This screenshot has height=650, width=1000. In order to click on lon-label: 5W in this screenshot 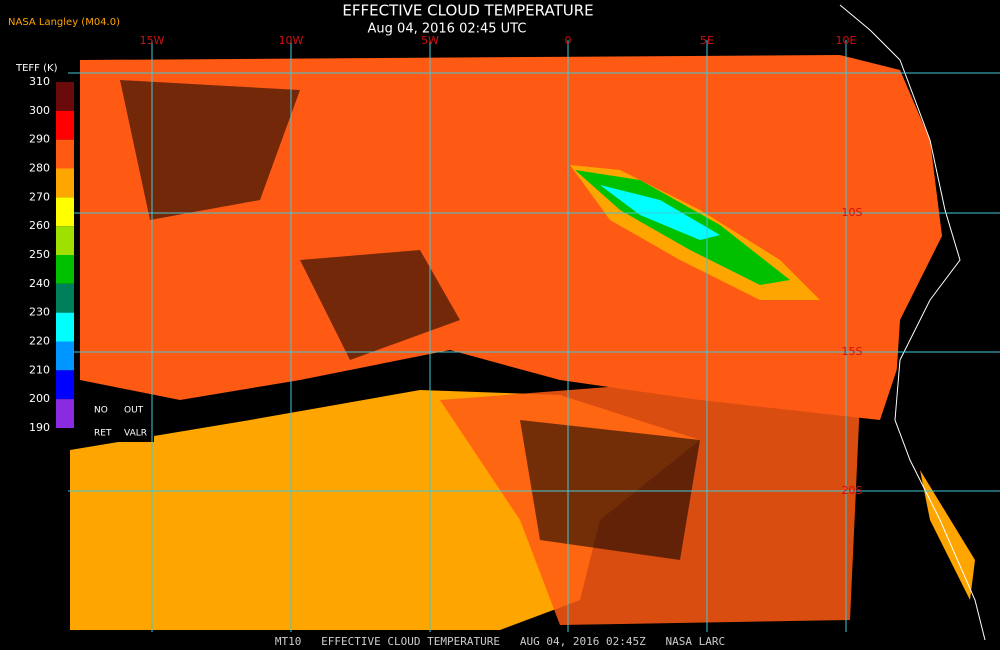, I will do `click(430, 40)`.